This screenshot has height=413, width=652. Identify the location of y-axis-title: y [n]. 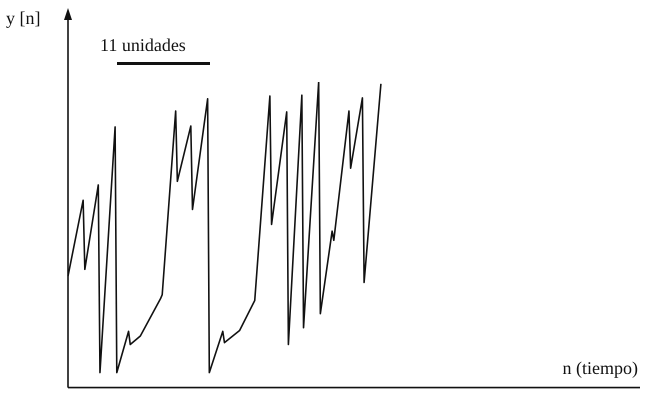
(23, 18).